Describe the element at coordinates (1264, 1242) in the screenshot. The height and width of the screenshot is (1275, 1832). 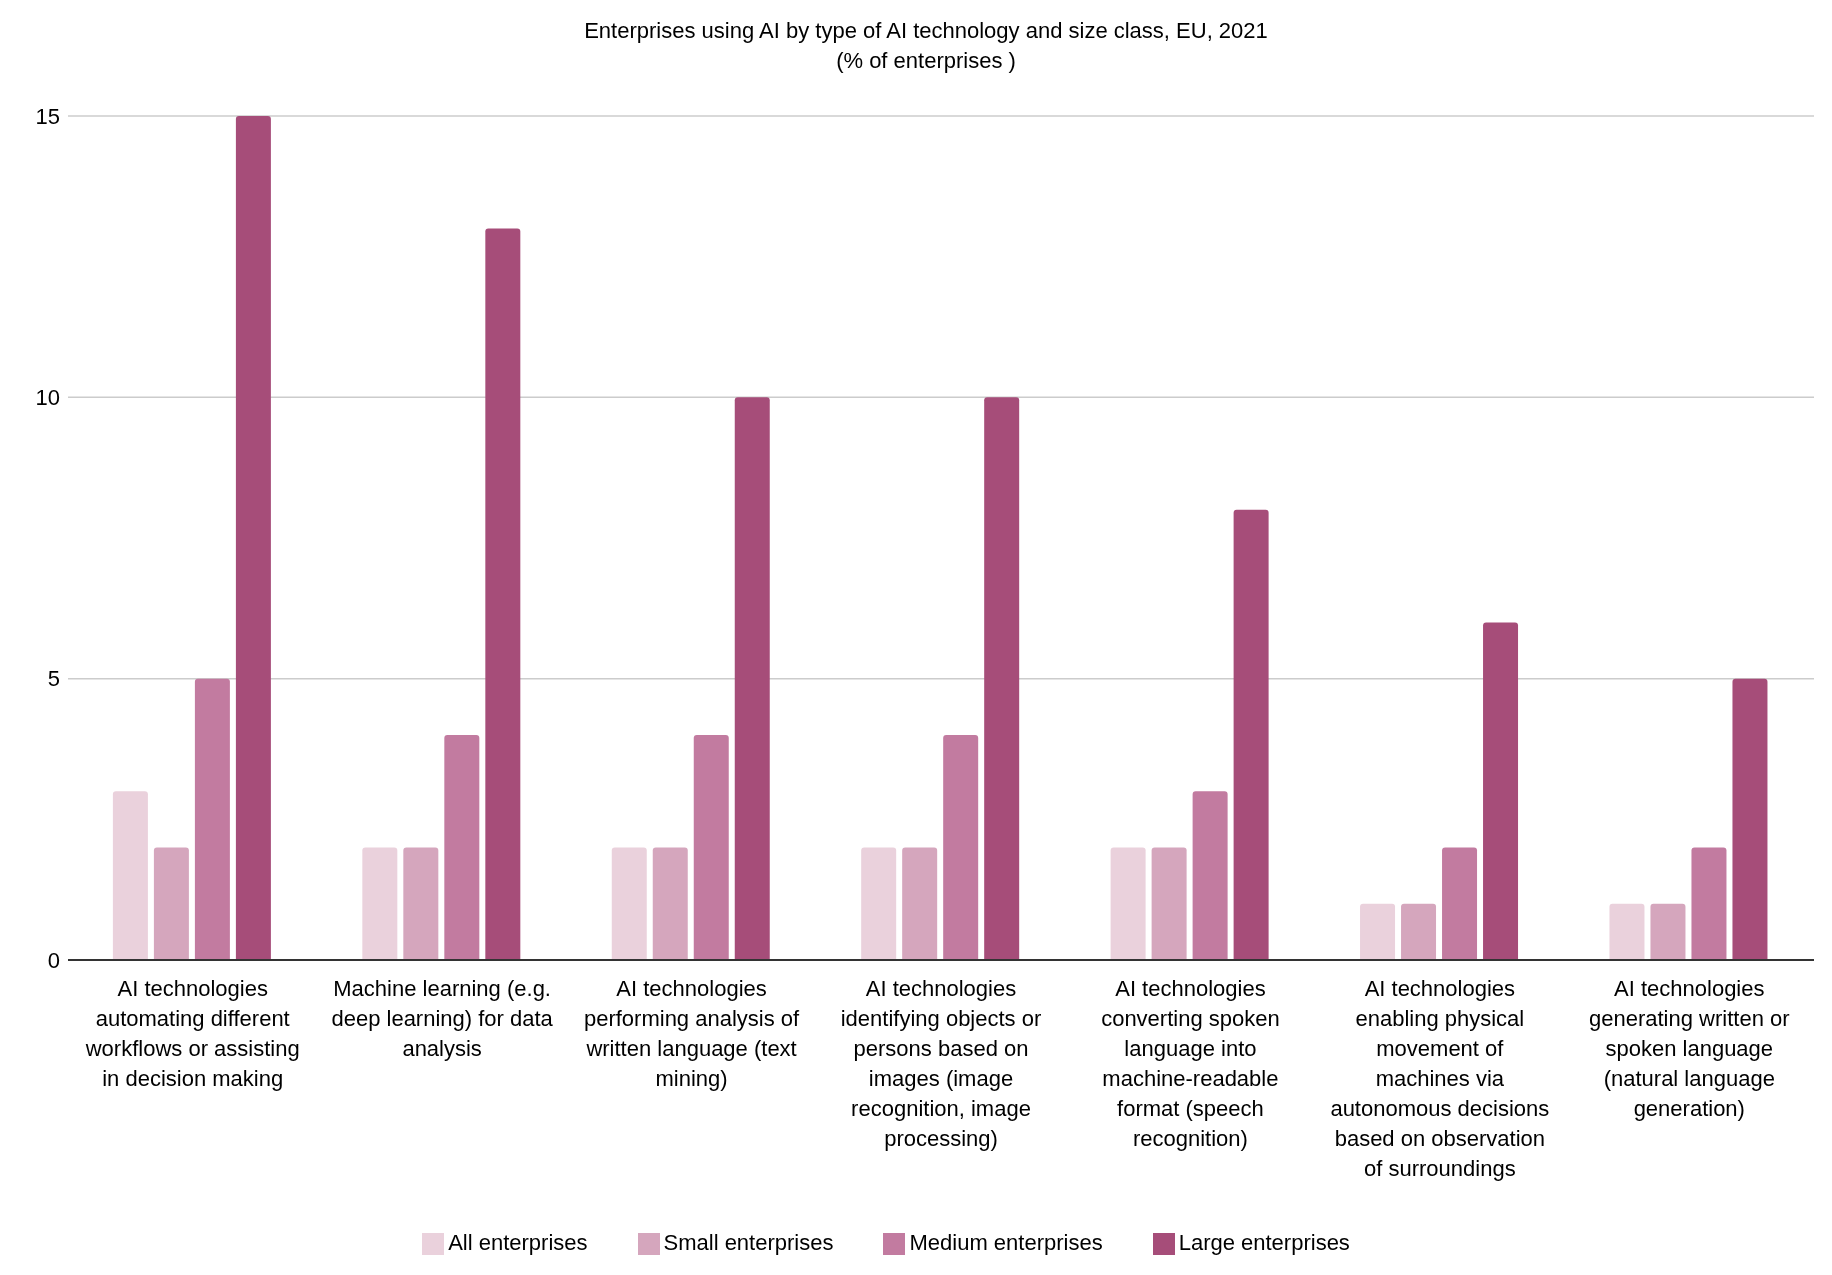
I see `legend-label: Large enterprises` at that location.